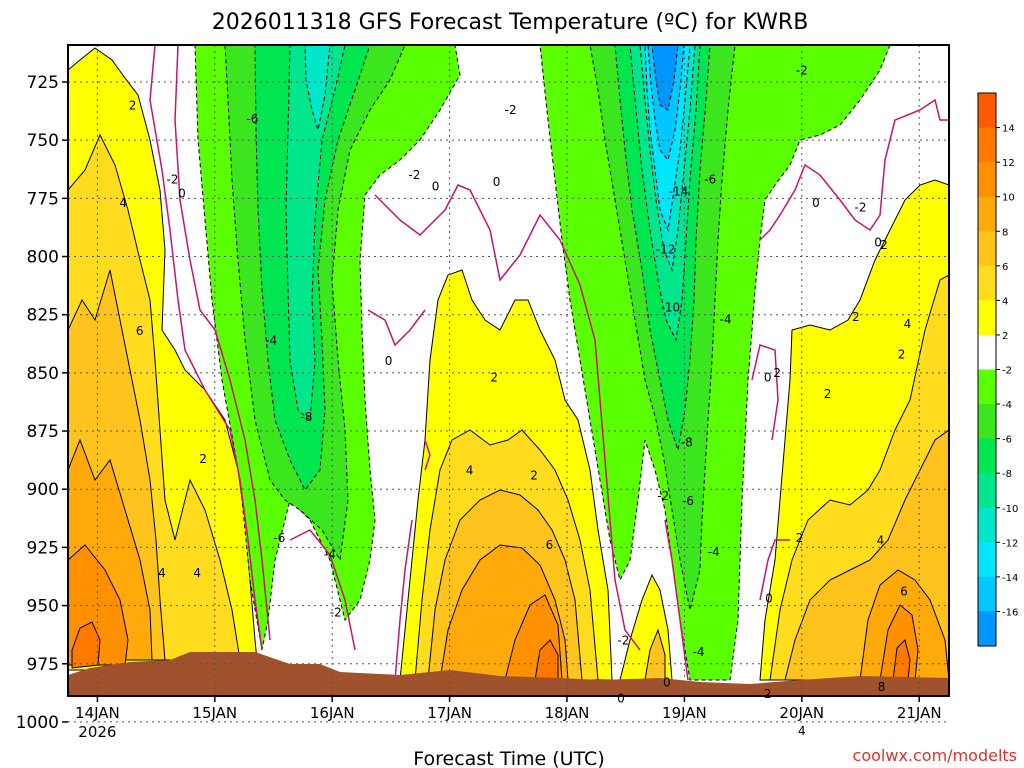 Image resolution: width=1024 pixels, height=768 pixels. What do you see at coordinates (1005, 267) in the screenshot?
I see `colorbar-tick-label-4: 6` at bounding box center [1005, 267].